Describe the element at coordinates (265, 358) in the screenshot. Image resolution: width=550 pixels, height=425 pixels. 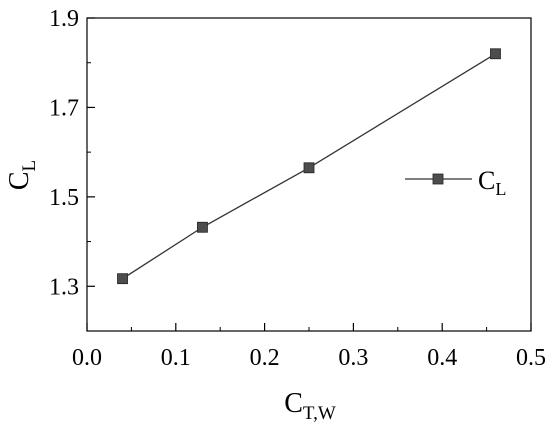
I see `x-tick-label: 0.2` at that location.